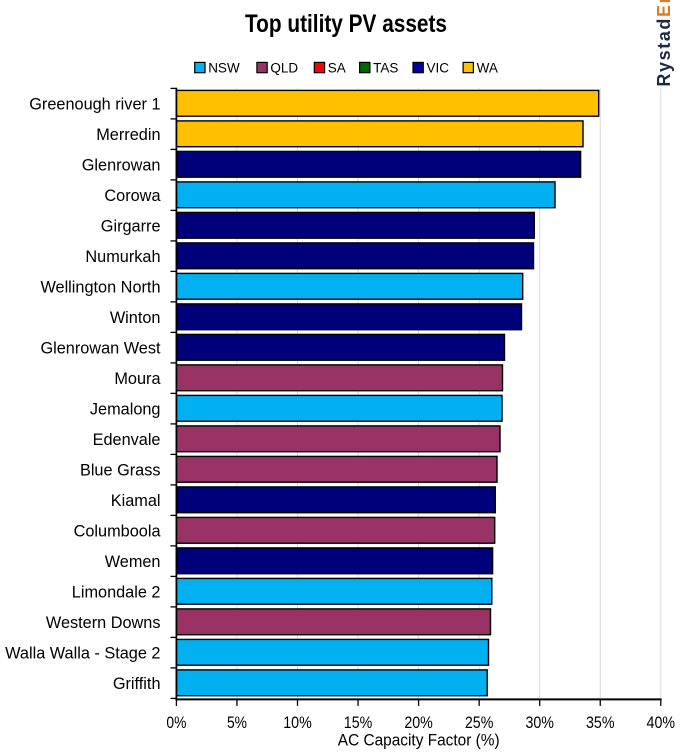 The image size is (680, 756). What do you see at coordinates (122, 257) in the screenshot?
I see `svg-text: Numurkah` at bounding box center [122, 257].